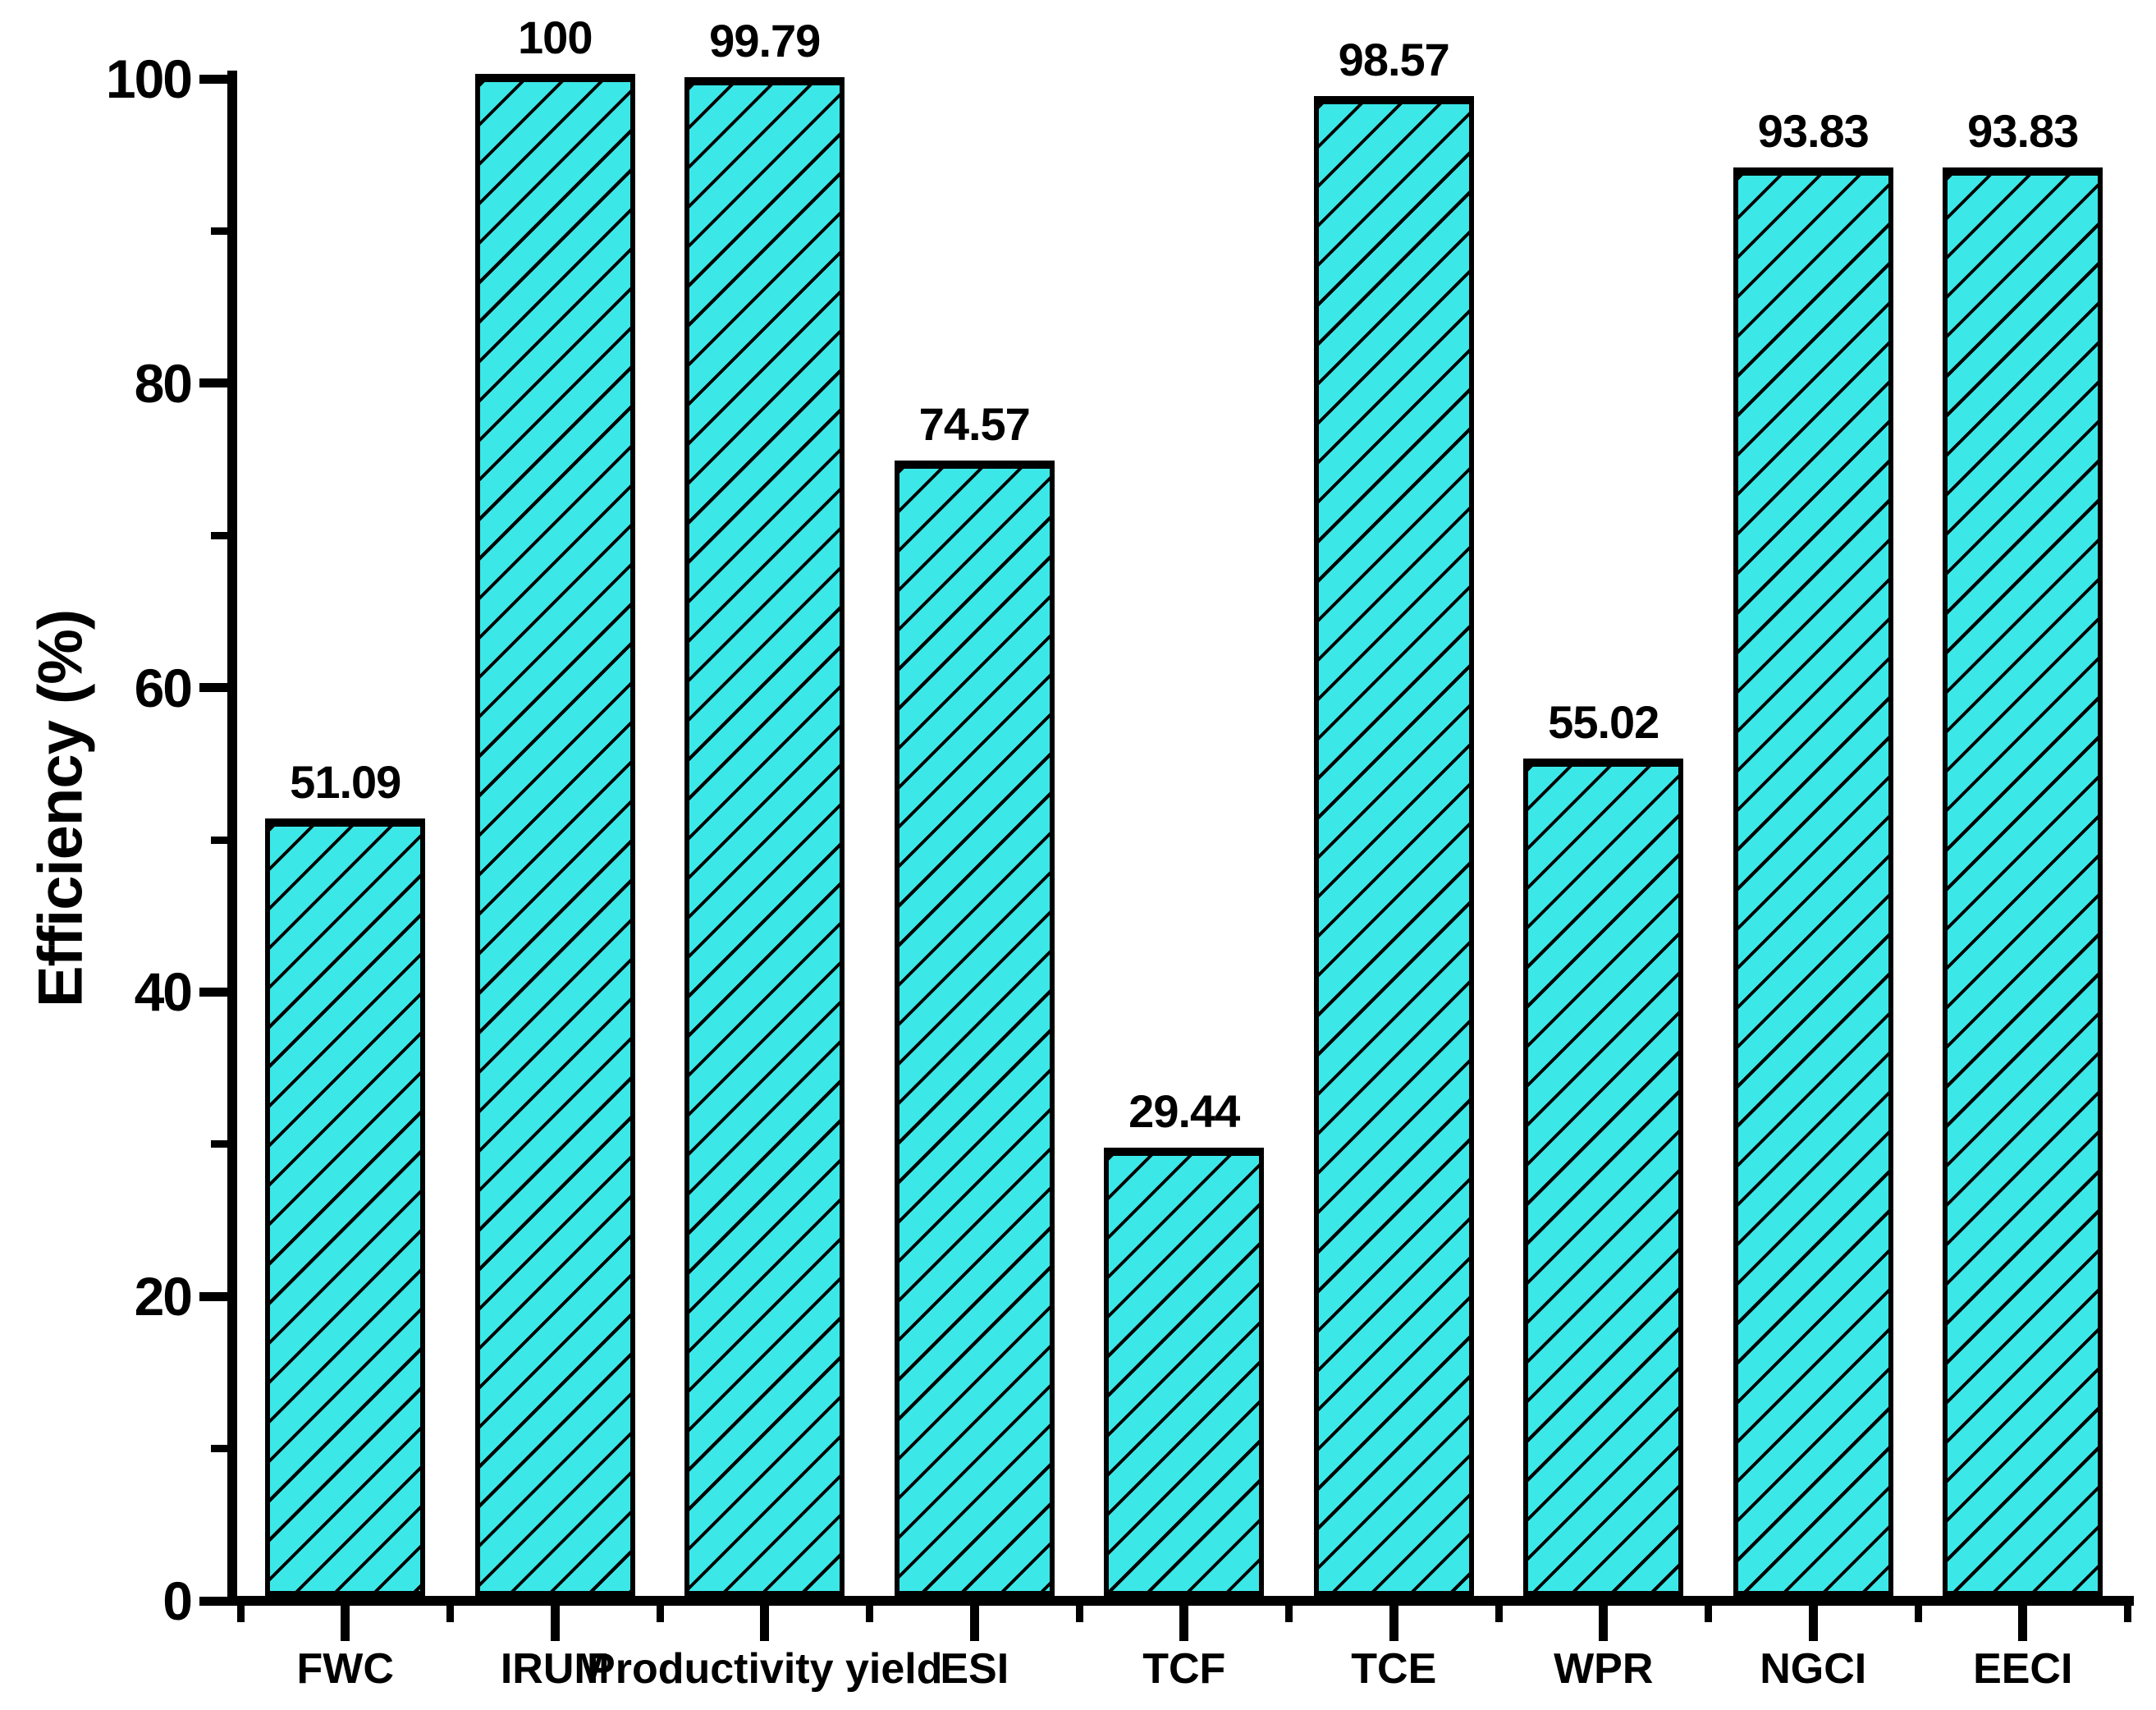 The width and height of the screenshot is (2156, 1710). I want to click on y-tick-label: 0, so click(178, 1600).